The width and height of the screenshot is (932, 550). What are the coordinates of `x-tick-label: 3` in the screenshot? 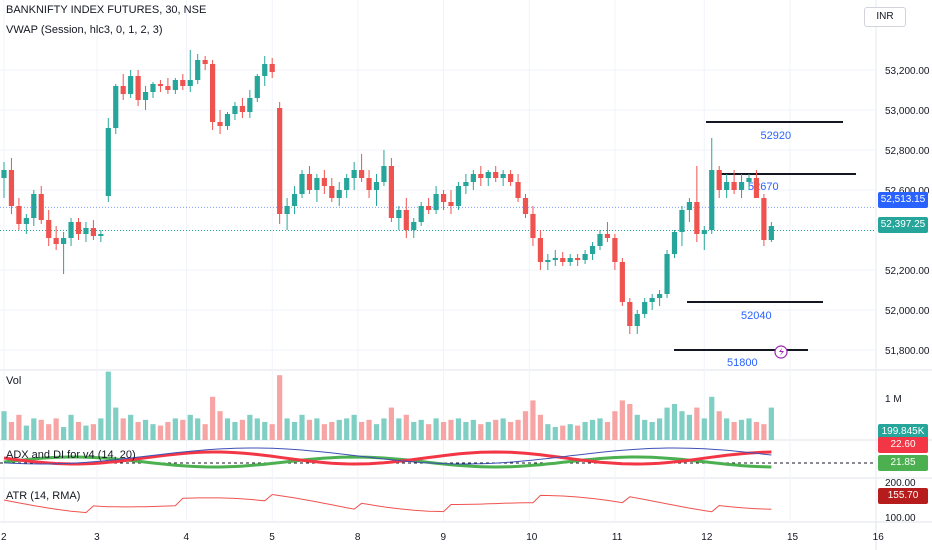 It's located at (97, 537).